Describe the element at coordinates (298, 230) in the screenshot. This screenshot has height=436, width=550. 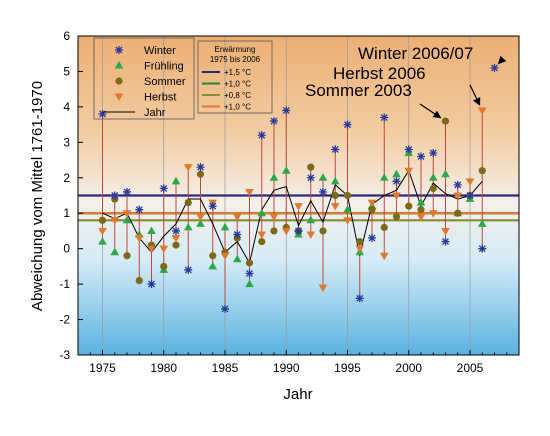
I see `point-winter-1991` at that location.